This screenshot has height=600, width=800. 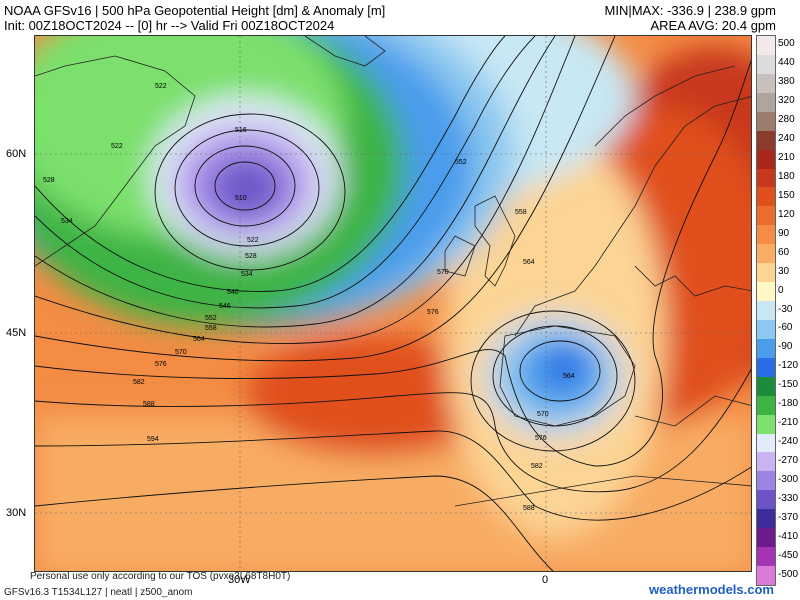 I want to click on lat-label-30n: 30N, so click(x=16, y=513).